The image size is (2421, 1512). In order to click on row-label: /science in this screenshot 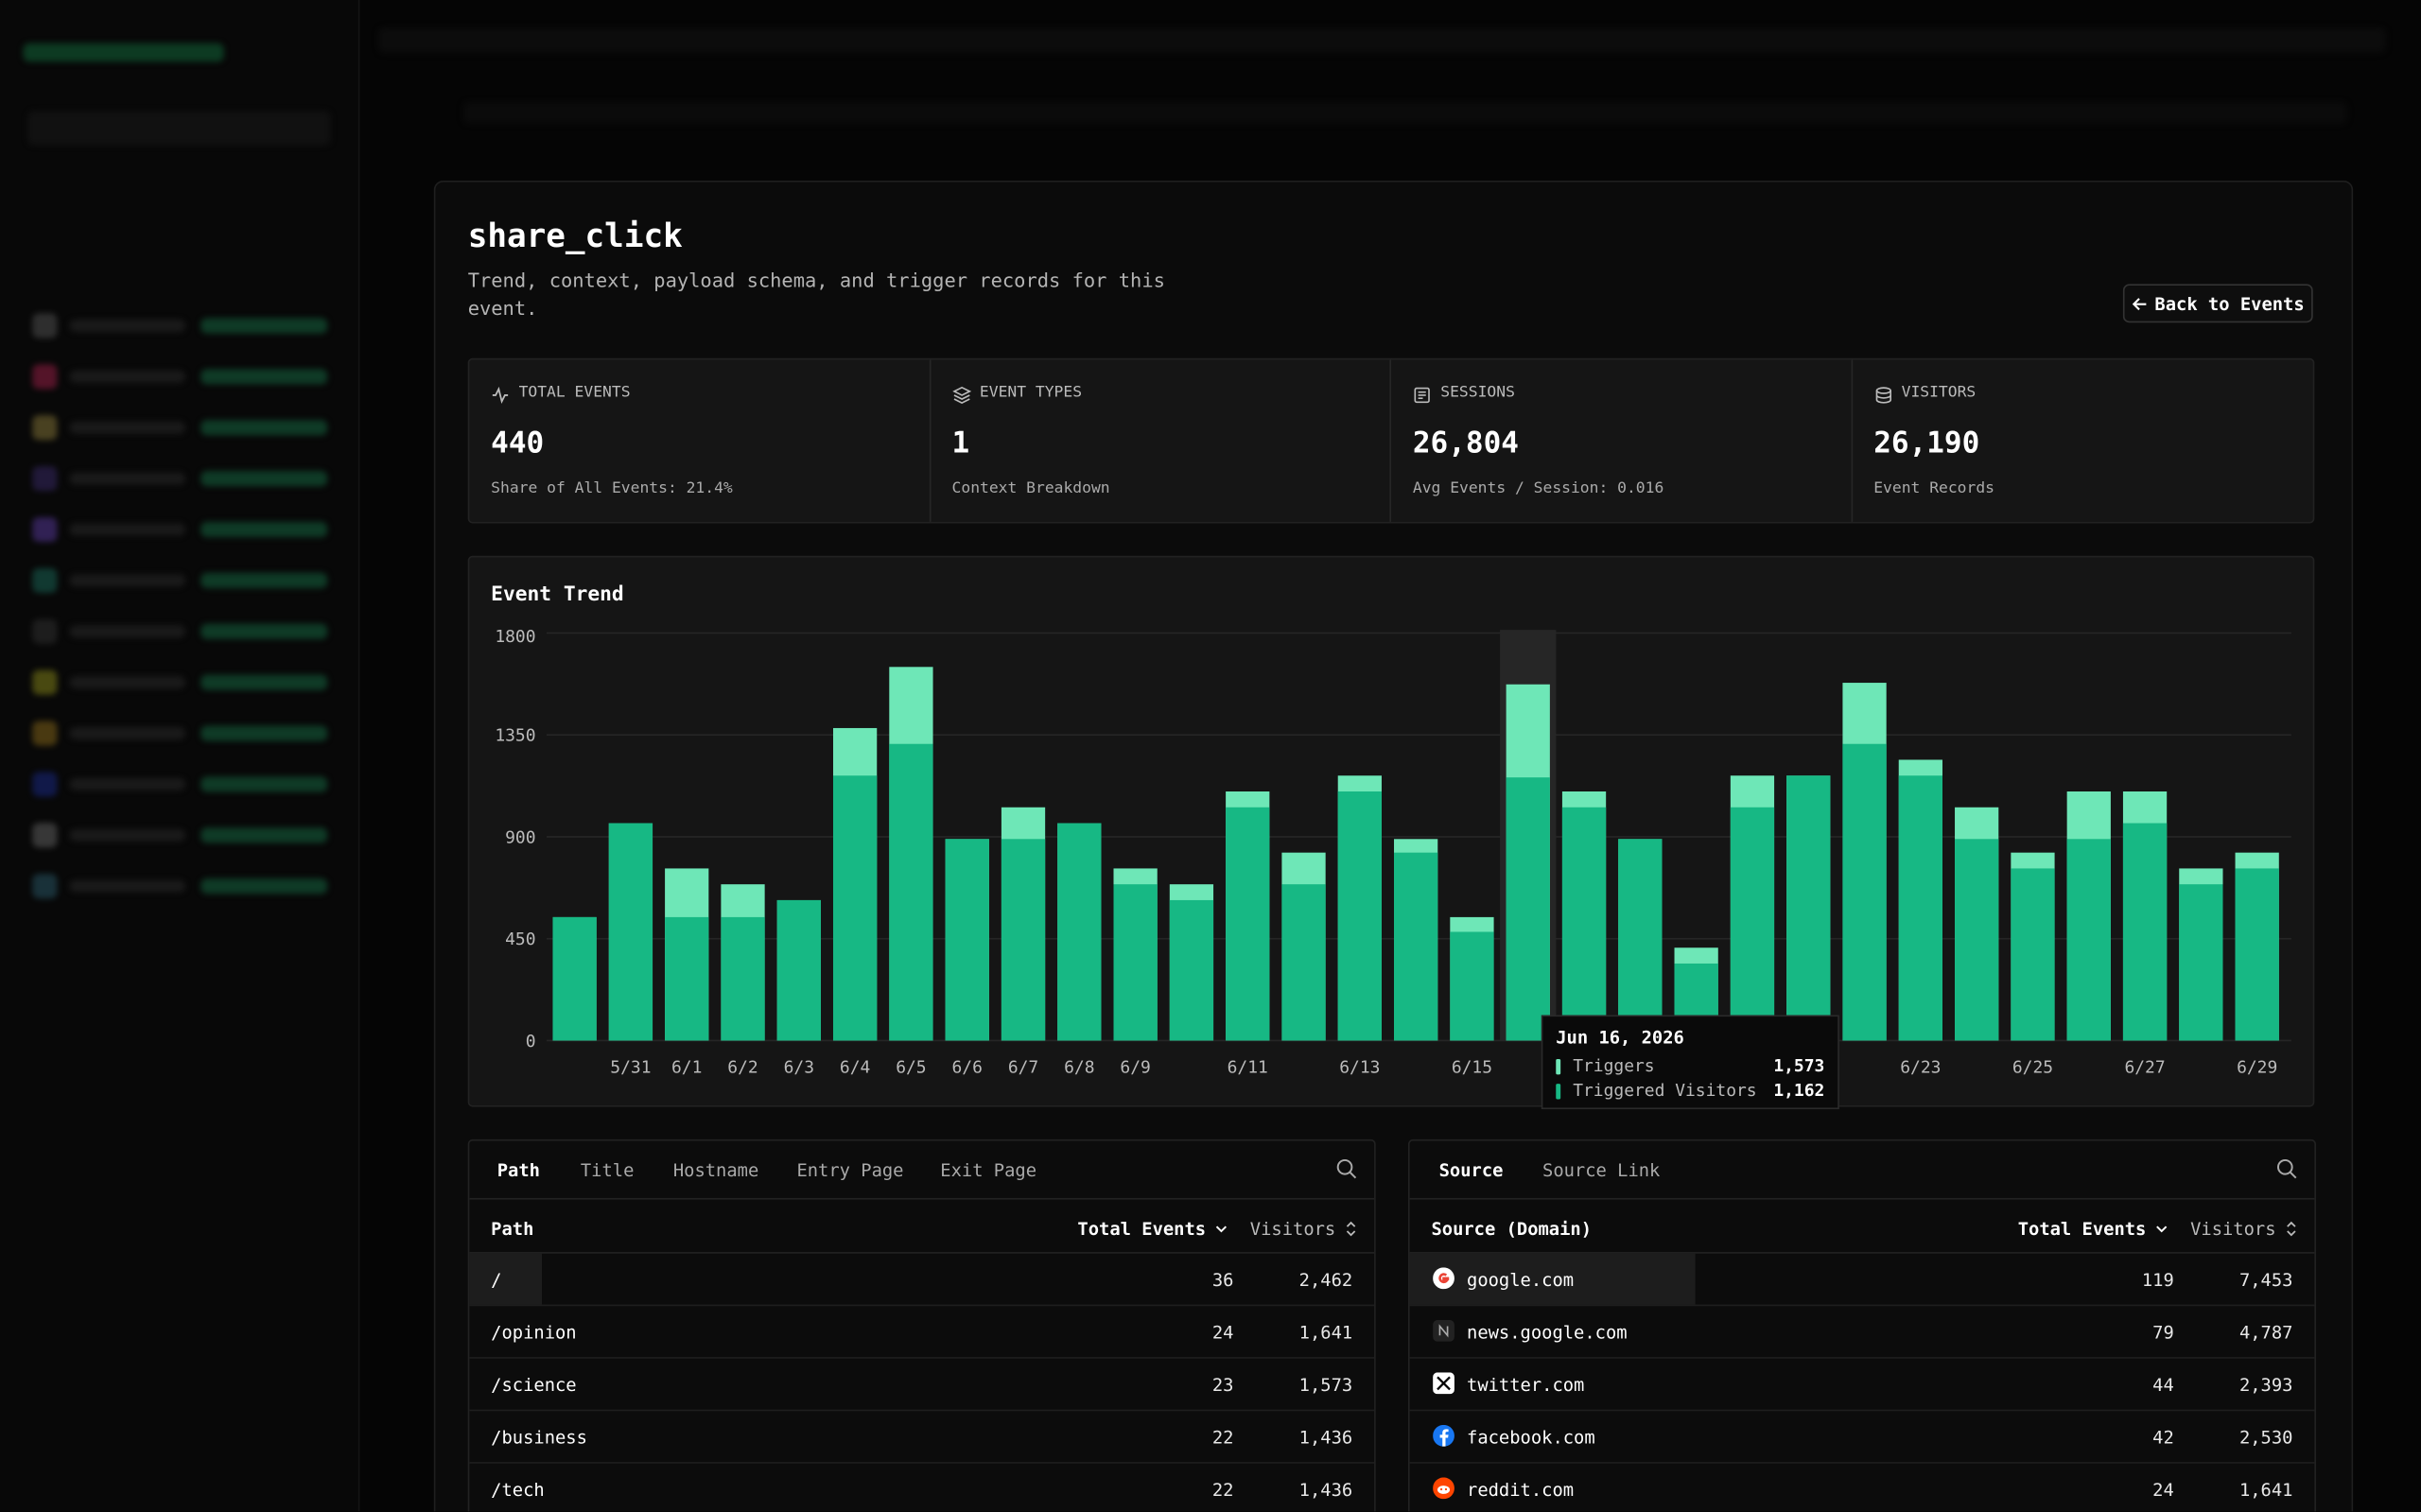, I will do `click(534, 1385)`.